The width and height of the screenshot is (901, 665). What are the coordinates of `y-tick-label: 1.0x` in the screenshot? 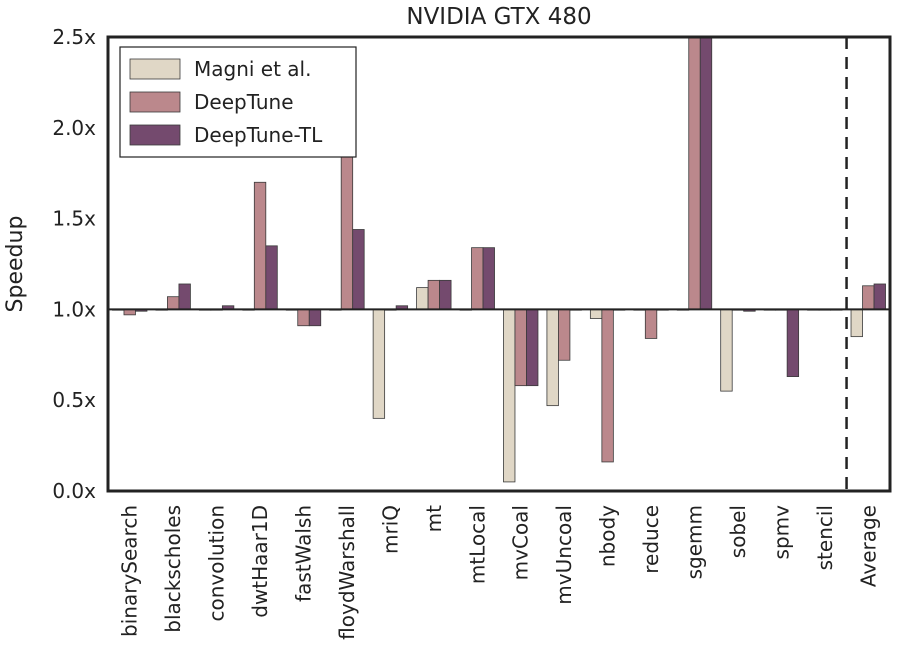 It's located at (74, 309).